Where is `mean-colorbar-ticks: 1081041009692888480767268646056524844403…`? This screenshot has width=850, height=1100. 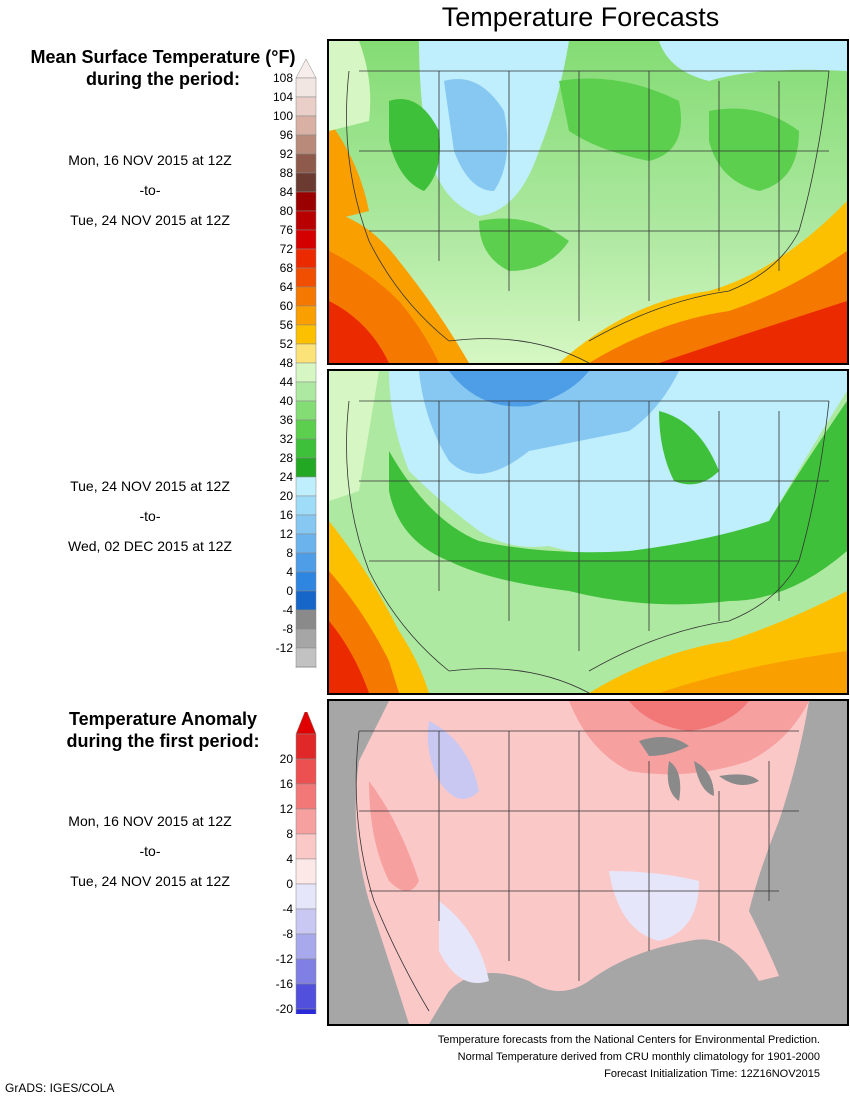
mean-colorbar-ticks: 1081041009692888480767268646056524844403… is located at coordinates (283, 363).